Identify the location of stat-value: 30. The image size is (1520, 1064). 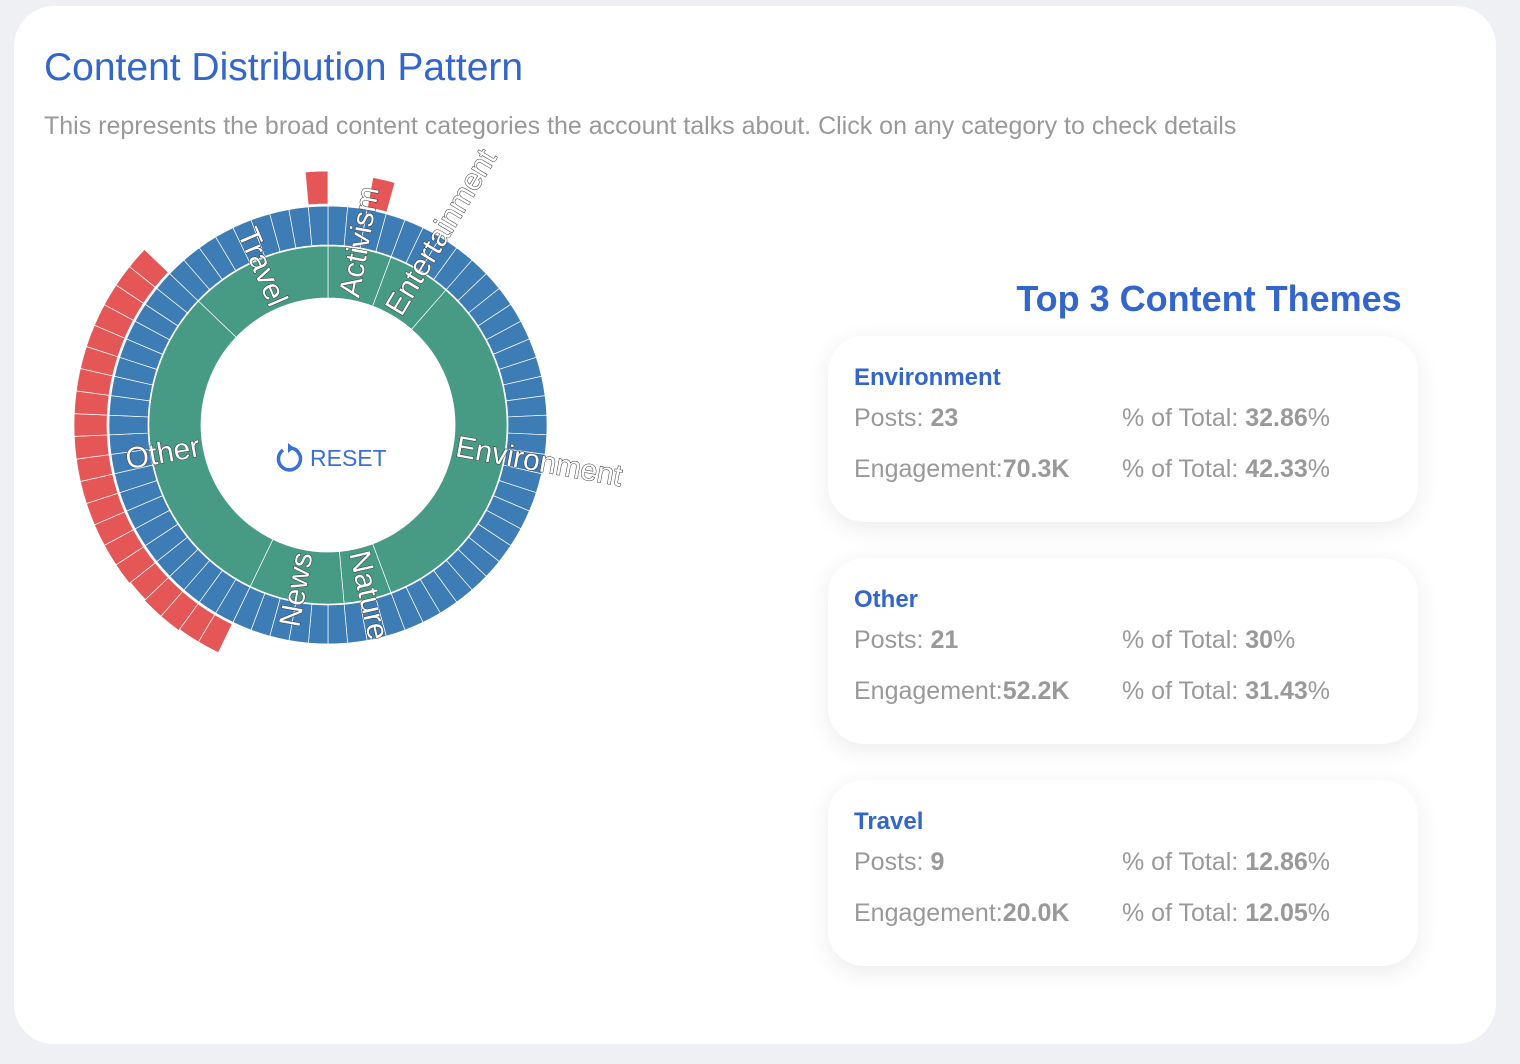
(1259, 640).